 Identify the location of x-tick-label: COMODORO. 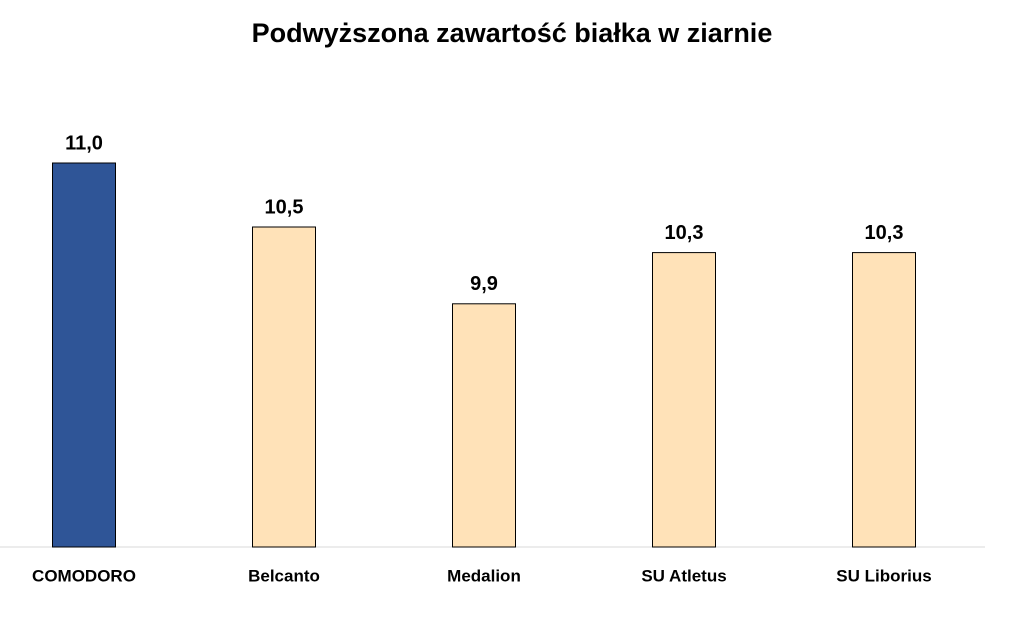
(84, 575).